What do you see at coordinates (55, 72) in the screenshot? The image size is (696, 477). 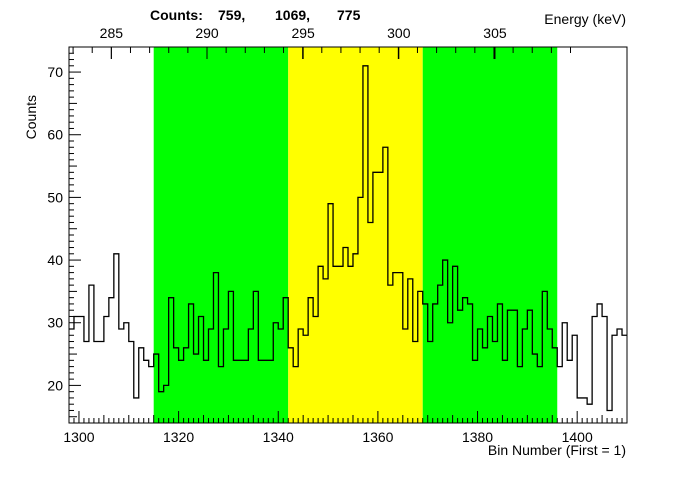 I see `y-tick-label: 70` at bounding box center [55, 72].